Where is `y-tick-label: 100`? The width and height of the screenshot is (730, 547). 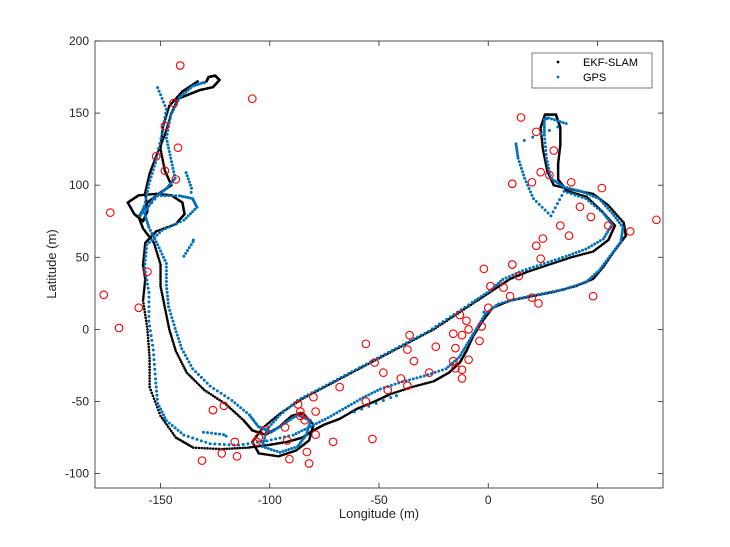
y-tick-label: 100 is located at coordinates (79, 185).